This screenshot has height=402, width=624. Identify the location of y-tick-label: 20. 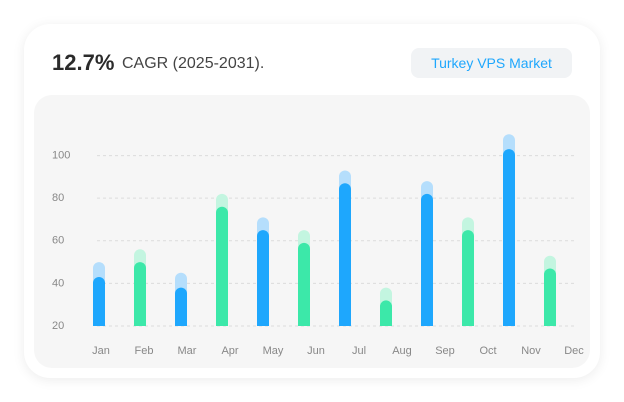
(58, 326).